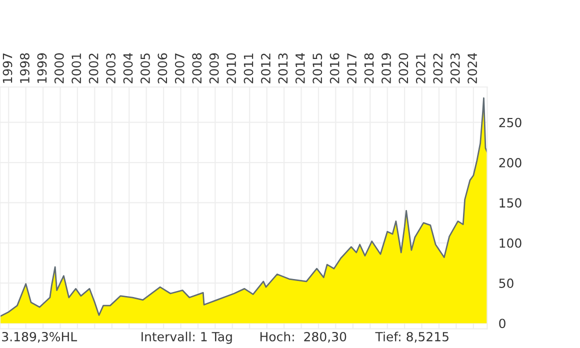  What do you see at coordinates (511, 203) in the screenshot?
I see `y-tick-label: 150` at bounding box center [511, 203].